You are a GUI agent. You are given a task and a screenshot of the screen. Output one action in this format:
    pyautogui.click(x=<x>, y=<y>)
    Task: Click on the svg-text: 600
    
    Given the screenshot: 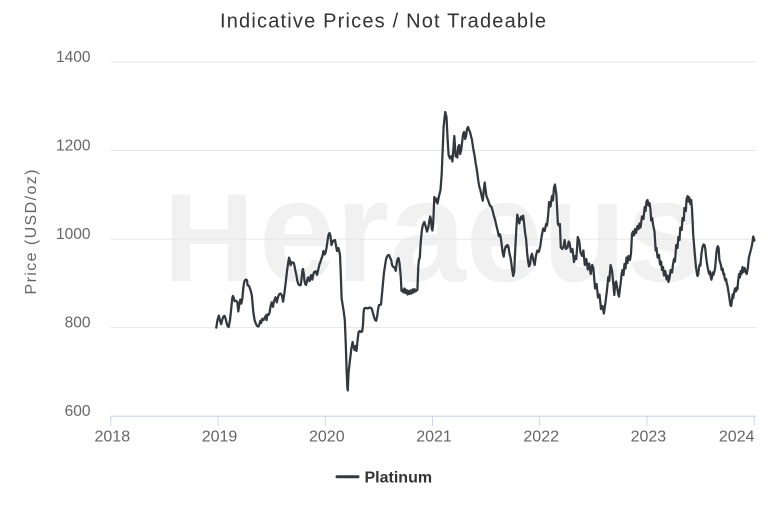 What is the action you would take?
    pyautogui.click(x=78, y=411)
    